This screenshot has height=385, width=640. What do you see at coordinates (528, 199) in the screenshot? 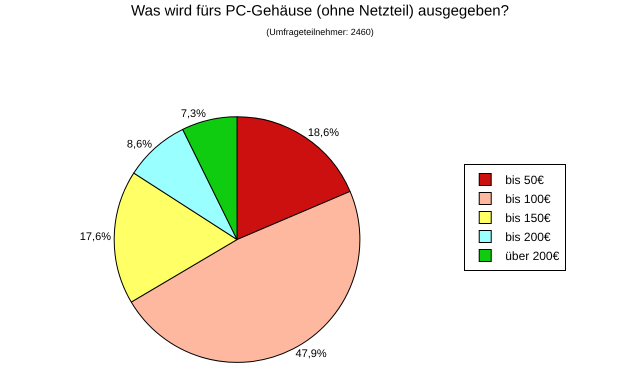
I see `legend-label: bis 100€` at bounding box center [528, 199].